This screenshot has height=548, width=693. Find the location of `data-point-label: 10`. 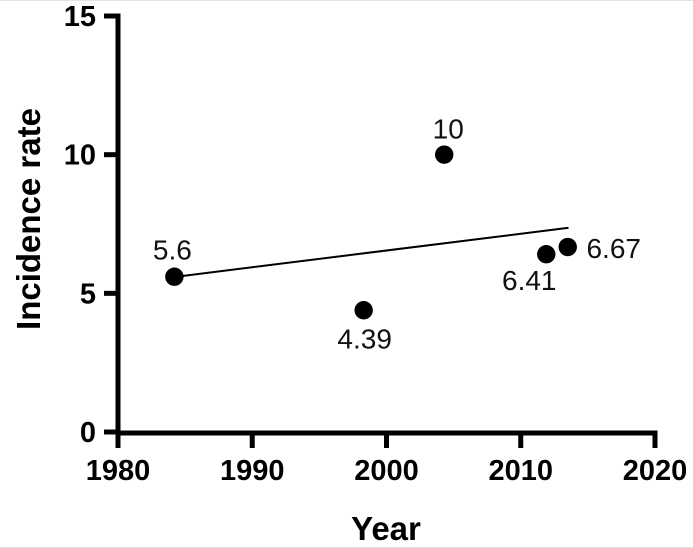

data-point-label: 10 is located at coordinates (448, 129).